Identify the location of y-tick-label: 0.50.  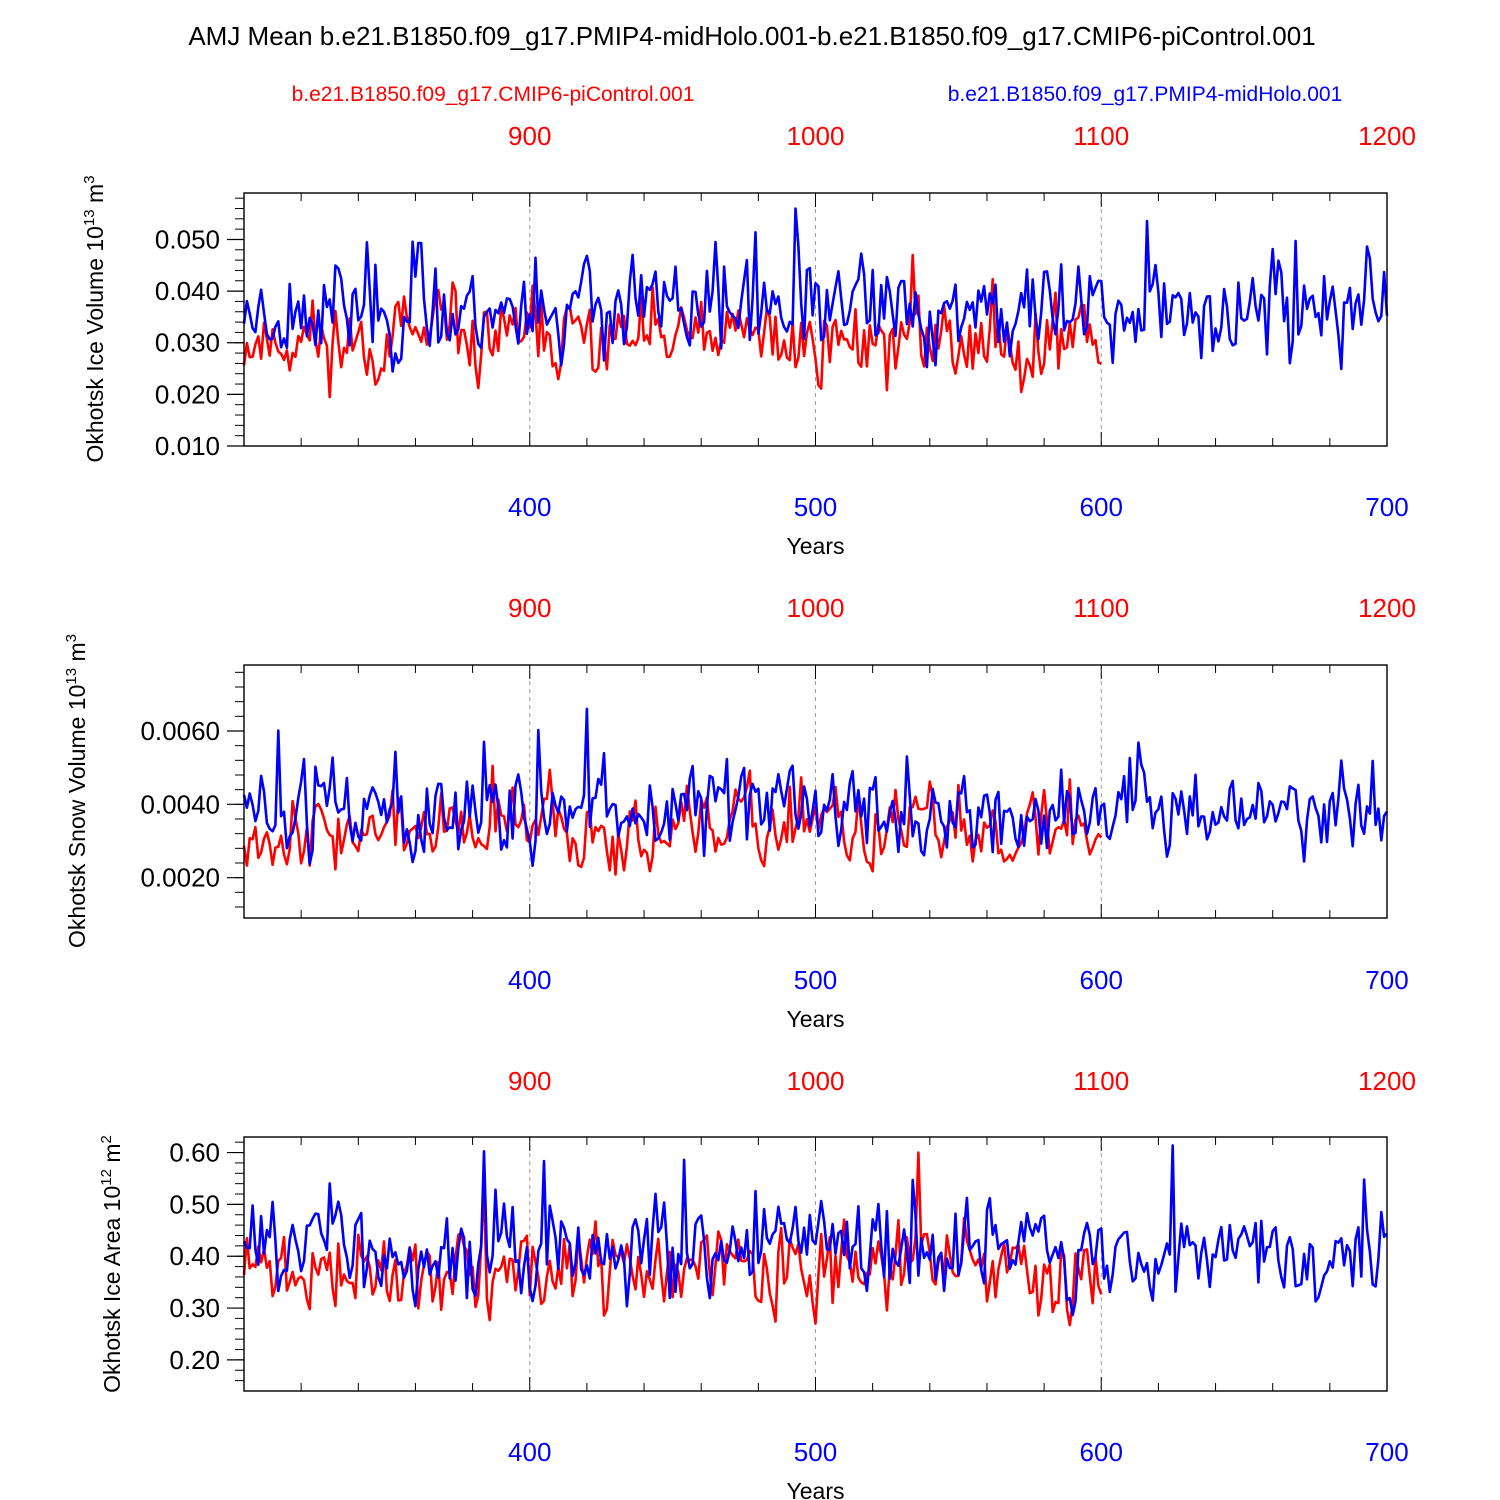
(194, 1204).